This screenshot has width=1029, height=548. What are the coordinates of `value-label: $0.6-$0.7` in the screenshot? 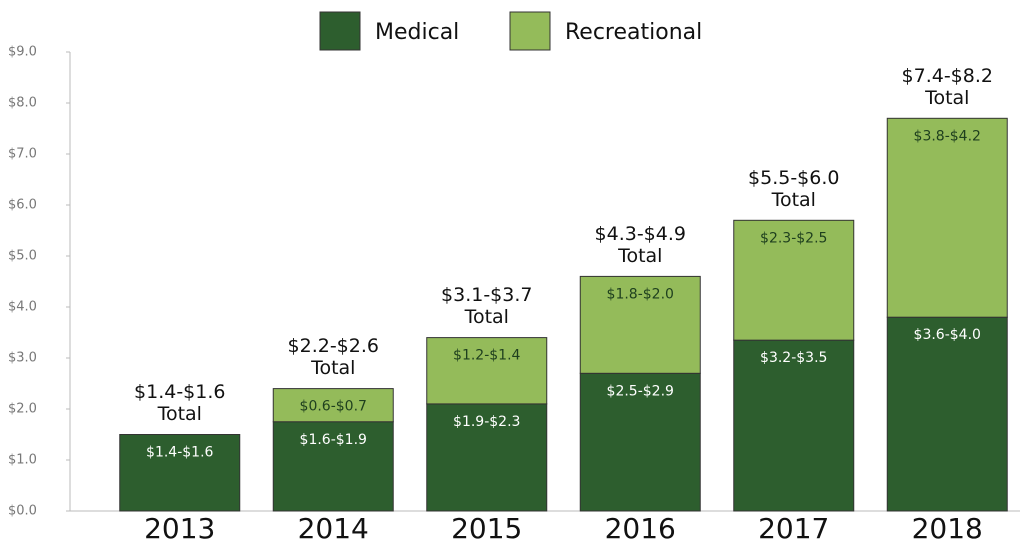 It's located at (333, 407).